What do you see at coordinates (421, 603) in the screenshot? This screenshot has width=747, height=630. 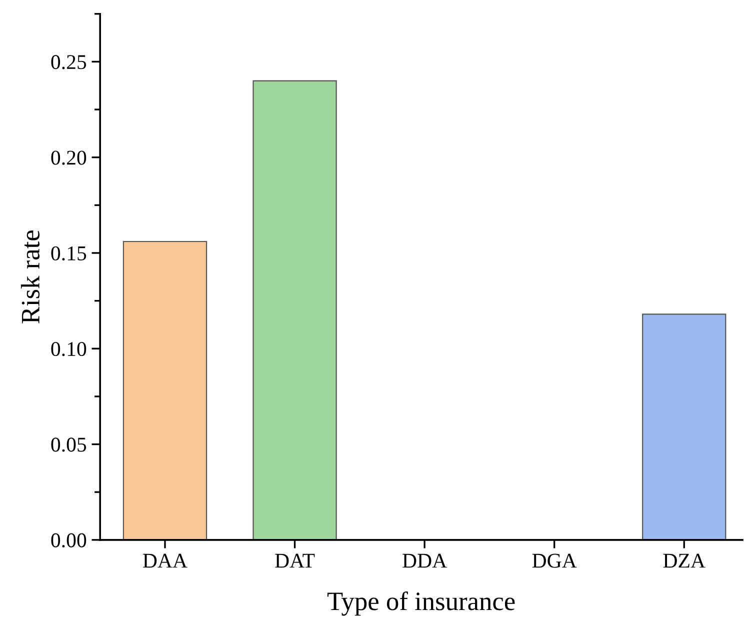 I see `x-axis-title: Type of insurance` at bounding box center [421, 603].